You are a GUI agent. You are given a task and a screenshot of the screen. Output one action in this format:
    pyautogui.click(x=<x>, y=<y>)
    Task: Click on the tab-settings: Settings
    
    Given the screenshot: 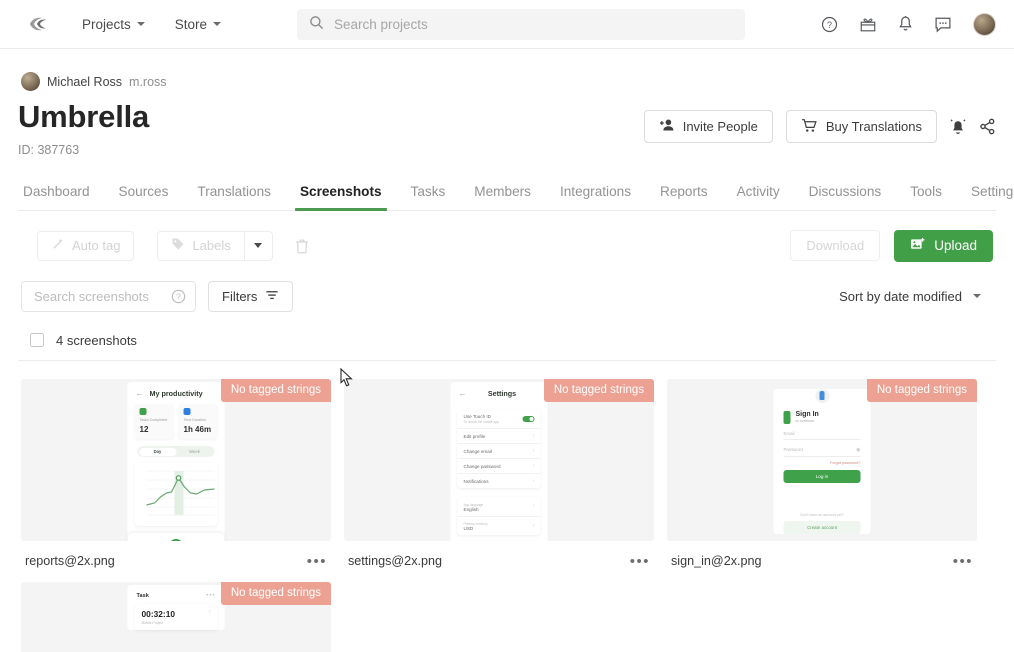 What is the action you would take?
    pyautogui.click(x=992, y=191)
    